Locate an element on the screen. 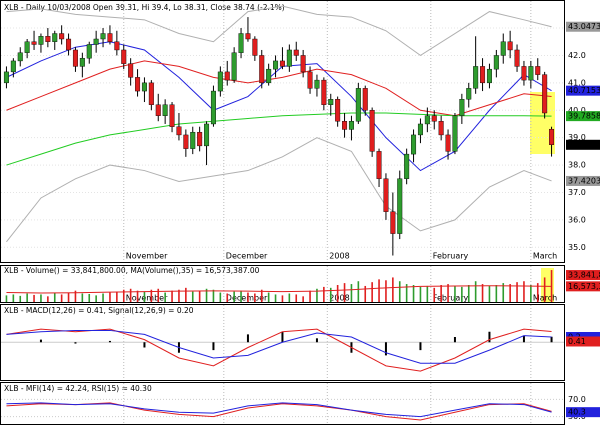 The width and height of the screenshot is (600, 427). mfi-frame is located at coordinates (282, 403).